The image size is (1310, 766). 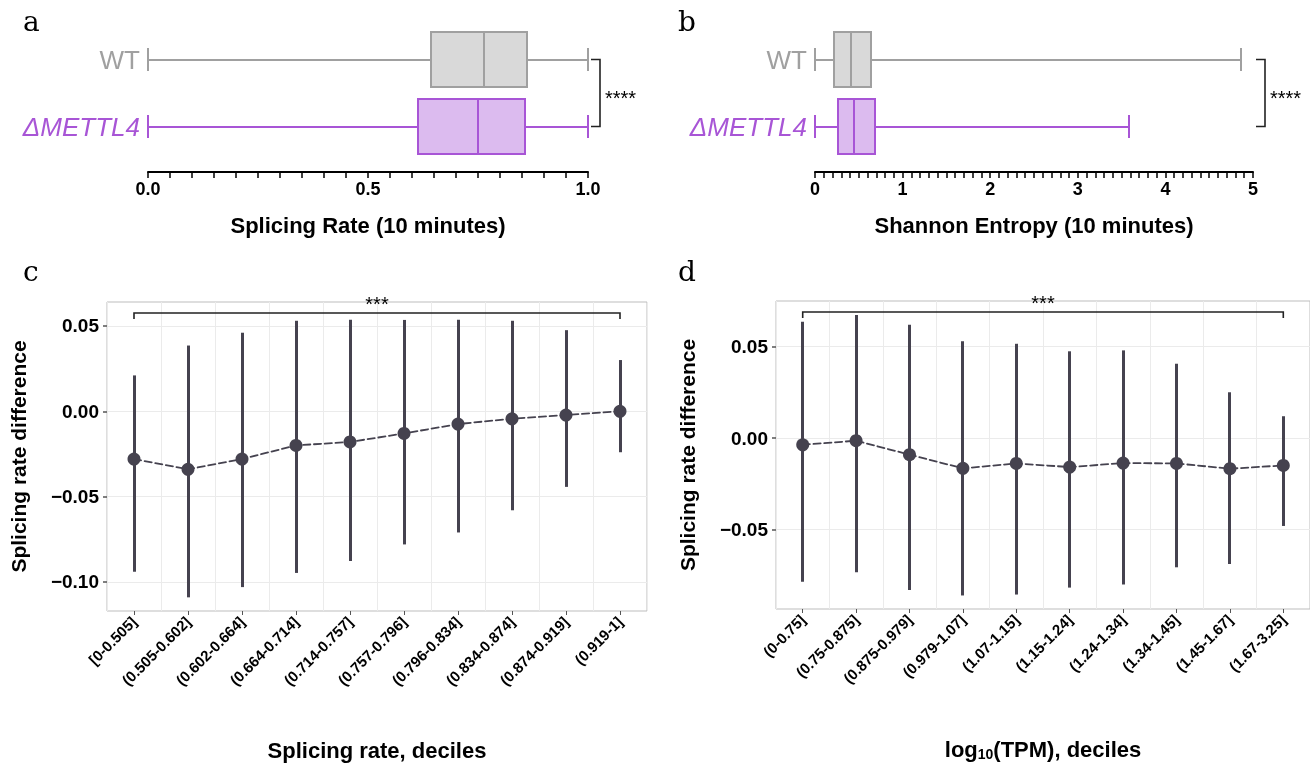 What do you see at coordinates (588, 189) in the screenshot?
I see `x-tick-label: 1.0` at bounding box center [588, 189].